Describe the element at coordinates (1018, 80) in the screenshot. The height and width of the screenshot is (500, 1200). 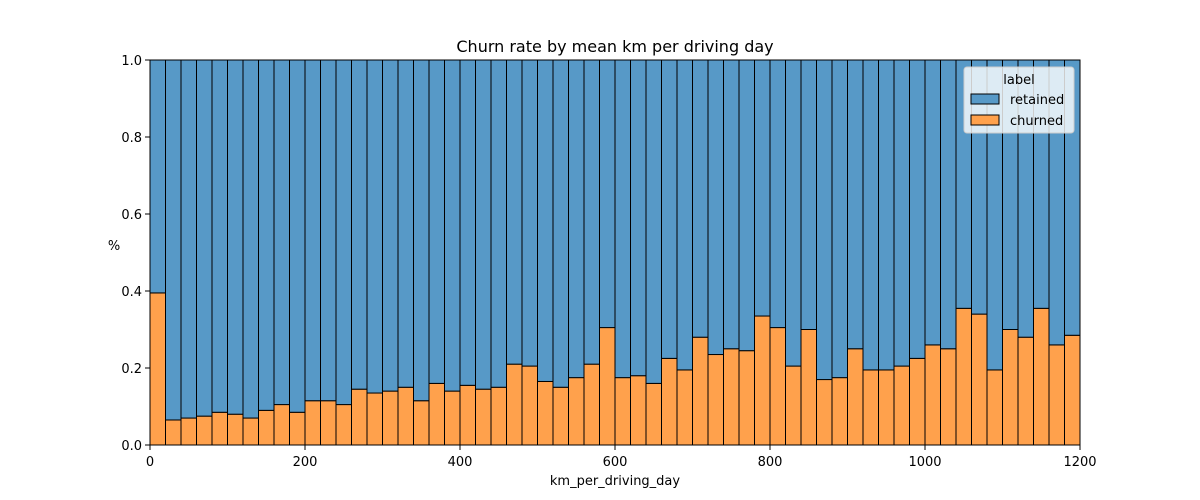
I see `legend-title: label` at that location.